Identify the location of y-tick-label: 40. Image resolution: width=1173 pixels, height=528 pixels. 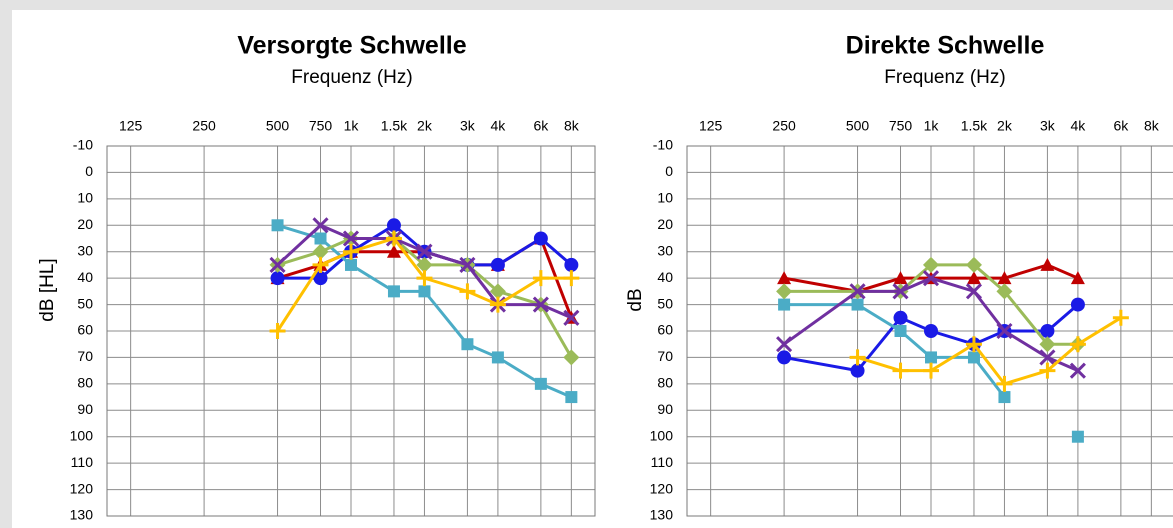
(85, 277).